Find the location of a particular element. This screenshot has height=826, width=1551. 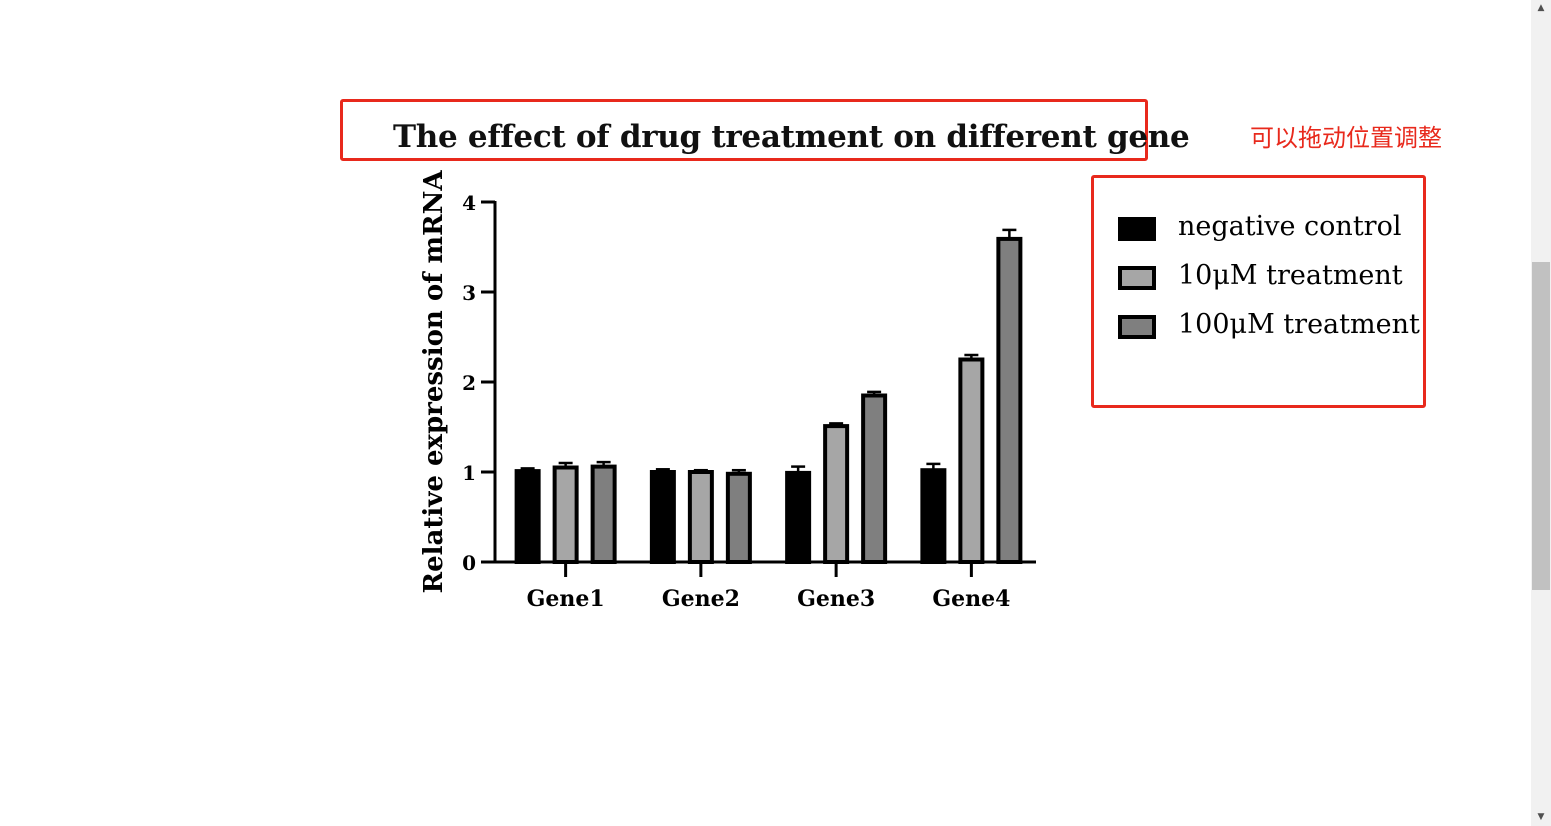

y-tick-label: 3 is located at coordinates (469, 293).